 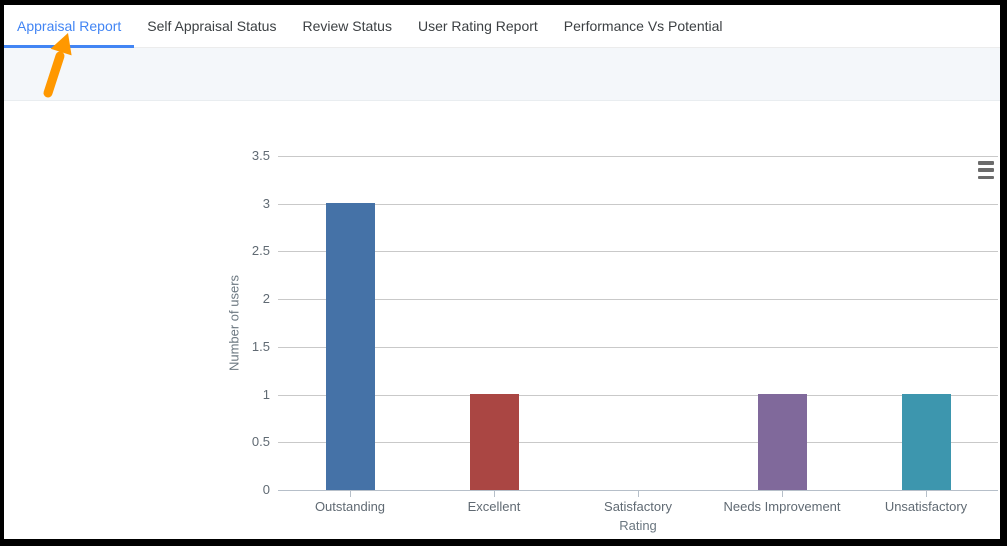 I want to click on y-tick-label: 3, so click(x=266, y=203).